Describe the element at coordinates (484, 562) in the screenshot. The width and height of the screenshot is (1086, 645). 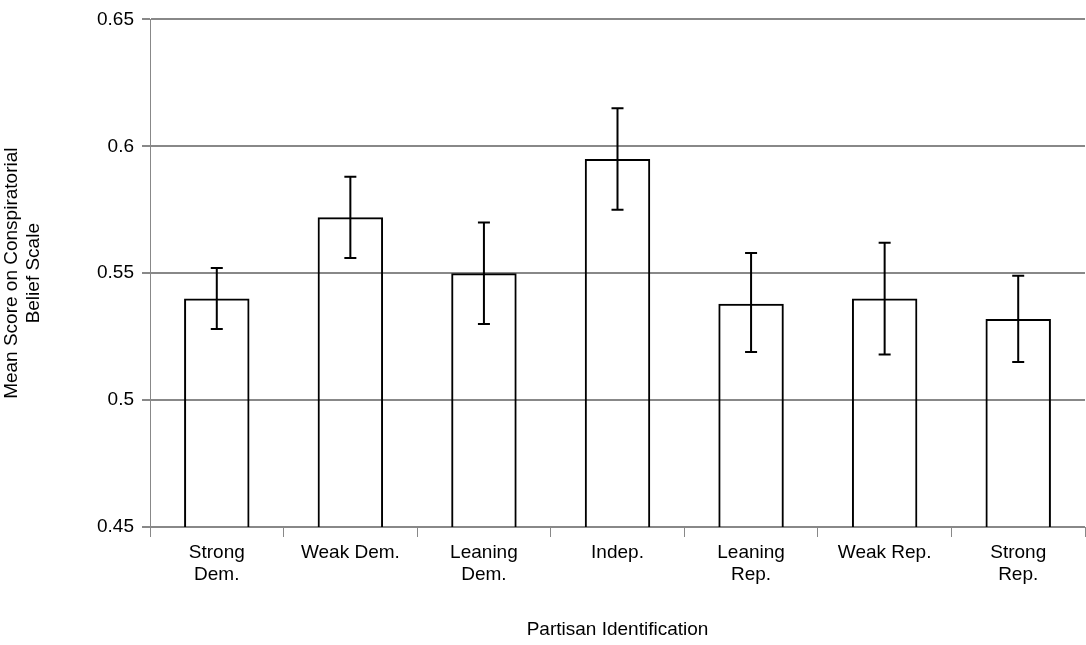
I see `x-tick-label: Leaning Dem.` at that location.